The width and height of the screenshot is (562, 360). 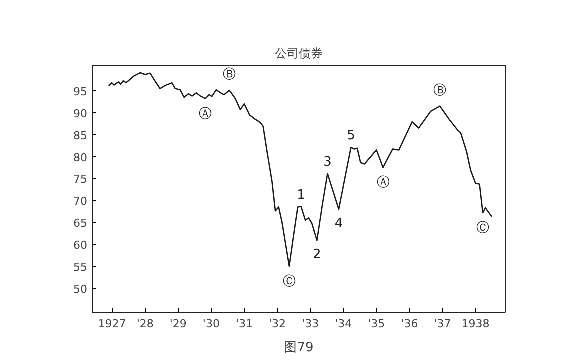 I want to click on y-tick-label: 70, so click(x=81, y=201).